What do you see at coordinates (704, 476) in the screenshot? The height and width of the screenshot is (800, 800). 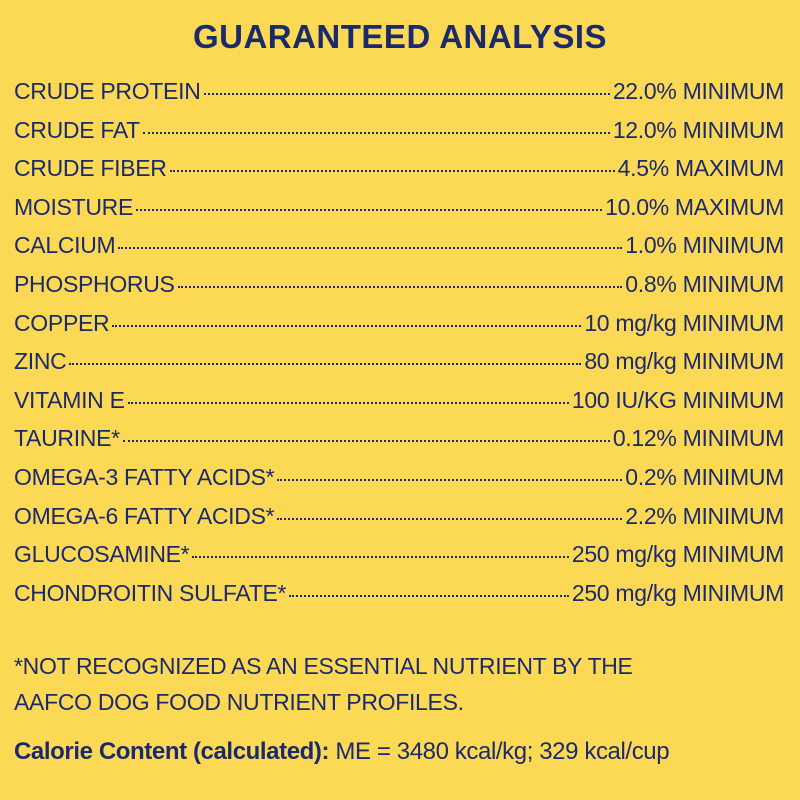 I see `nutrient-value: 0.2% MINIMUM` at bounding box center [704, 476].